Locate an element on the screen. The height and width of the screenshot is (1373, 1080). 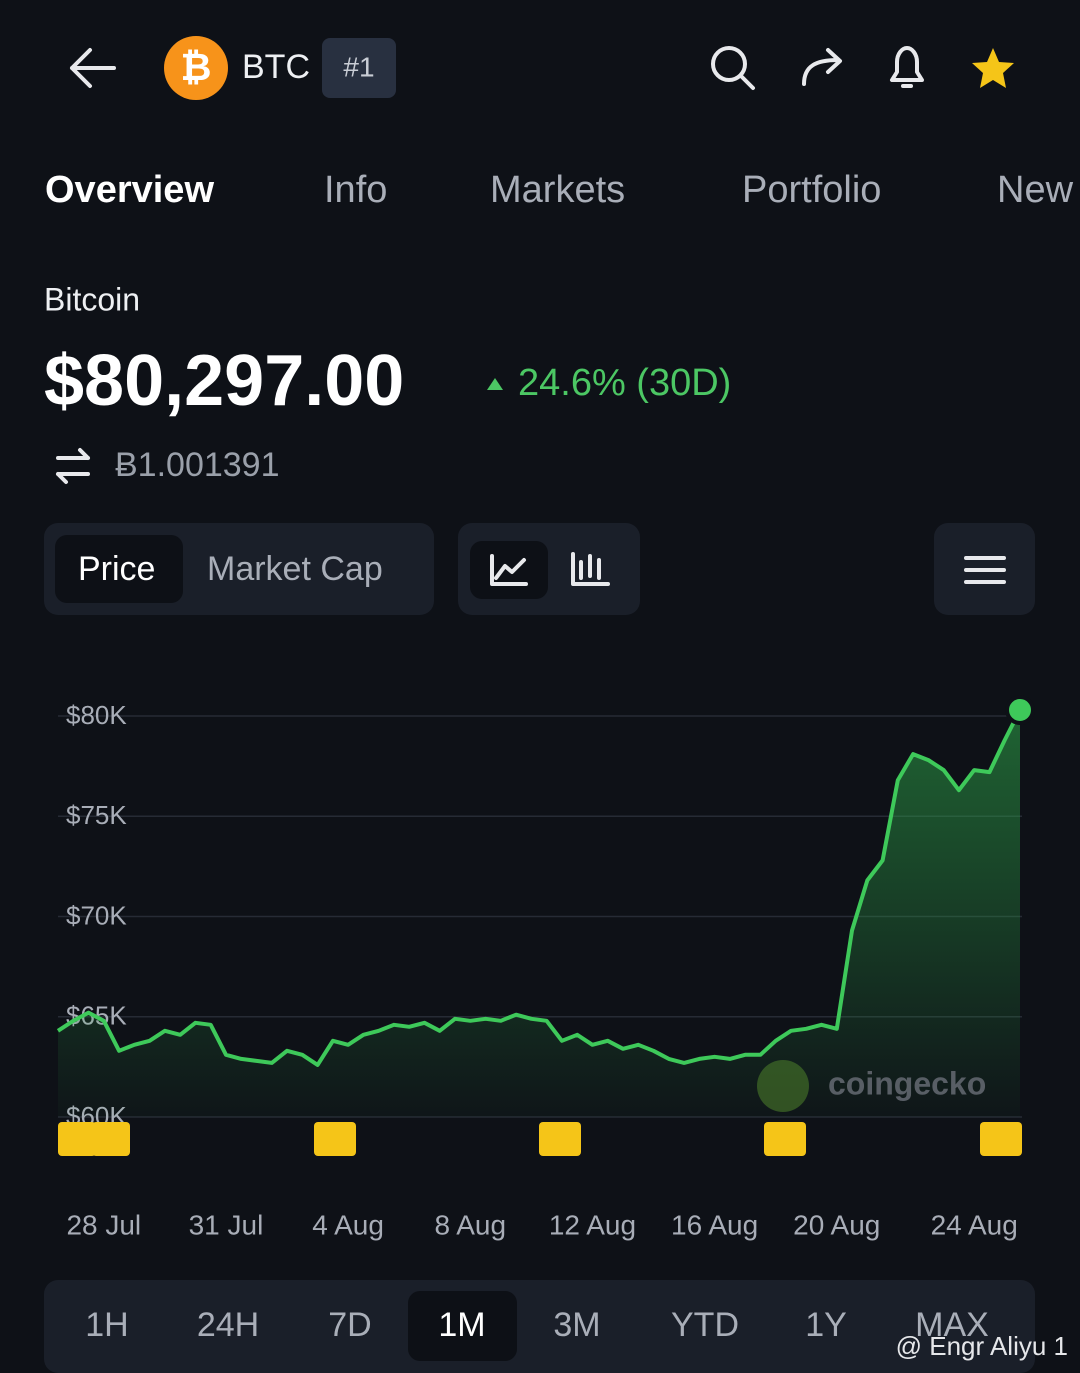
coin-logo: ₿ is located at coordinates (196, 68).